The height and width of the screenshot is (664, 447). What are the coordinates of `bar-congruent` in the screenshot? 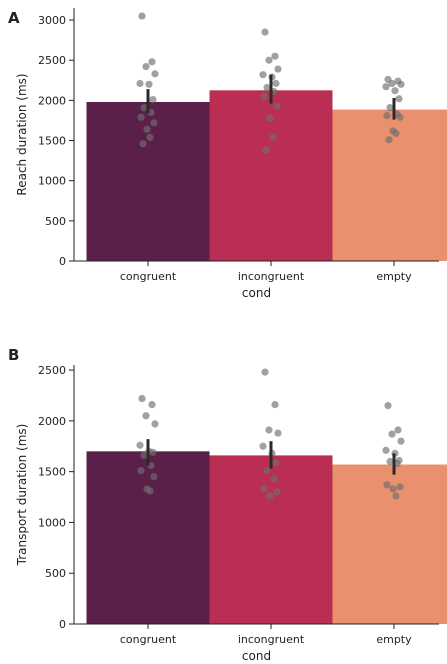 It's located at (148, 537).